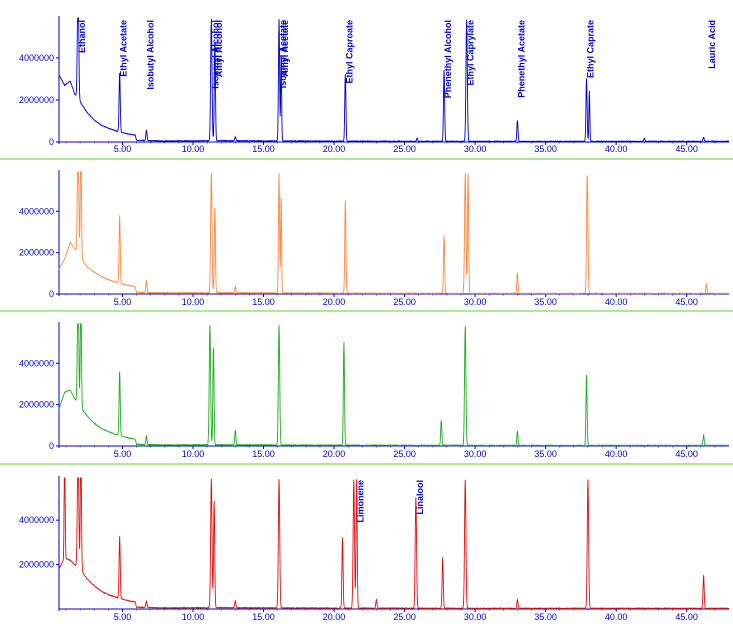 Image resolution: width=733 pixels, height=629 pixels. I want to click on peak-label: Lauric Acid, so click(712, 44).